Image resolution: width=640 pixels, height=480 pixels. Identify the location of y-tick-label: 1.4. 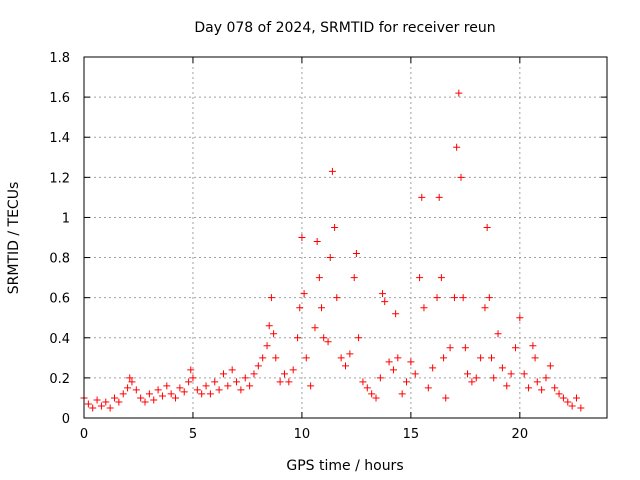
(59, 138).